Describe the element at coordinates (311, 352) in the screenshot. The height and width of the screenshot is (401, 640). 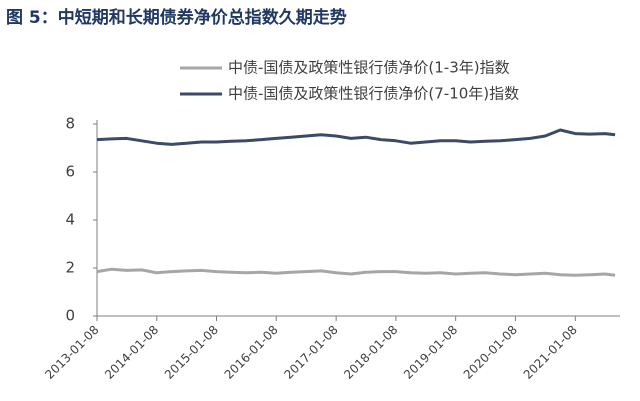
I see `x-tick-label: 2017-01-08` at that location.